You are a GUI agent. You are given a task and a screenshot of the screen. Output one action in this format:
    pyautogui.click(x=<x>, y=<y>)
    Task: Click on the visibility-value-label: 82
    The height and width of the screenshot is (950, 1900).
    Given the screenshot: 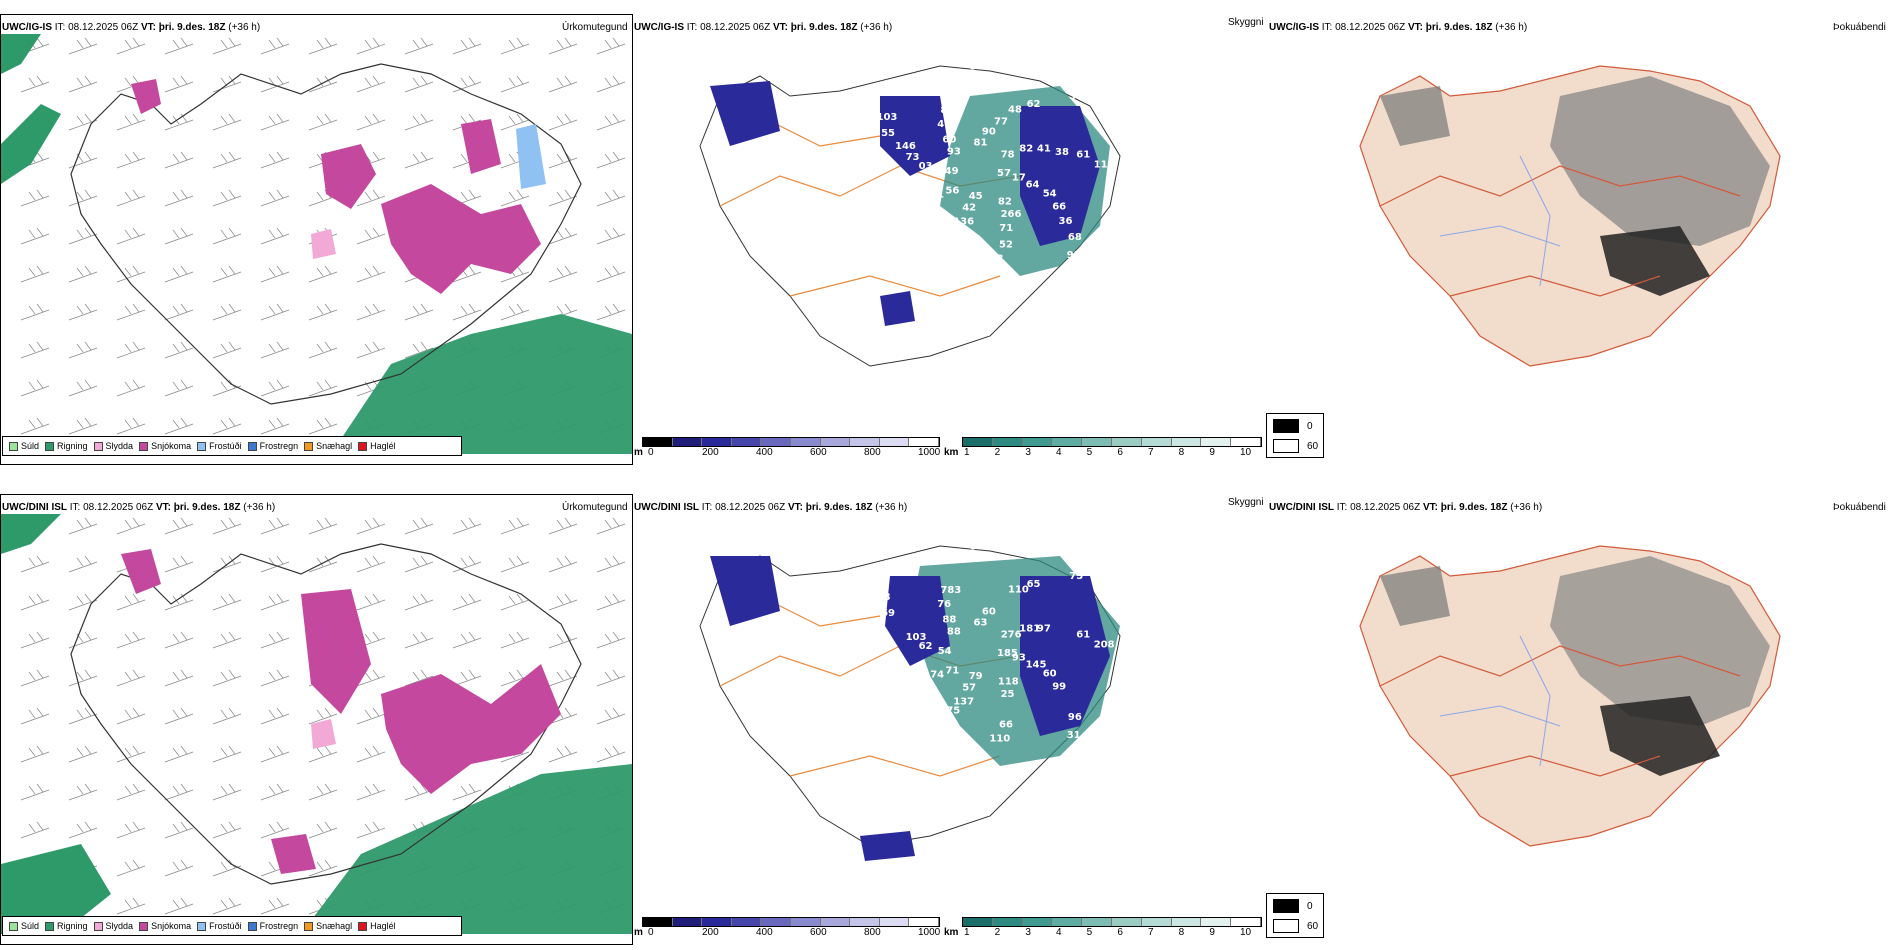 What is the action you would take?
    pyautogui.click(x=1026, y=149)
    